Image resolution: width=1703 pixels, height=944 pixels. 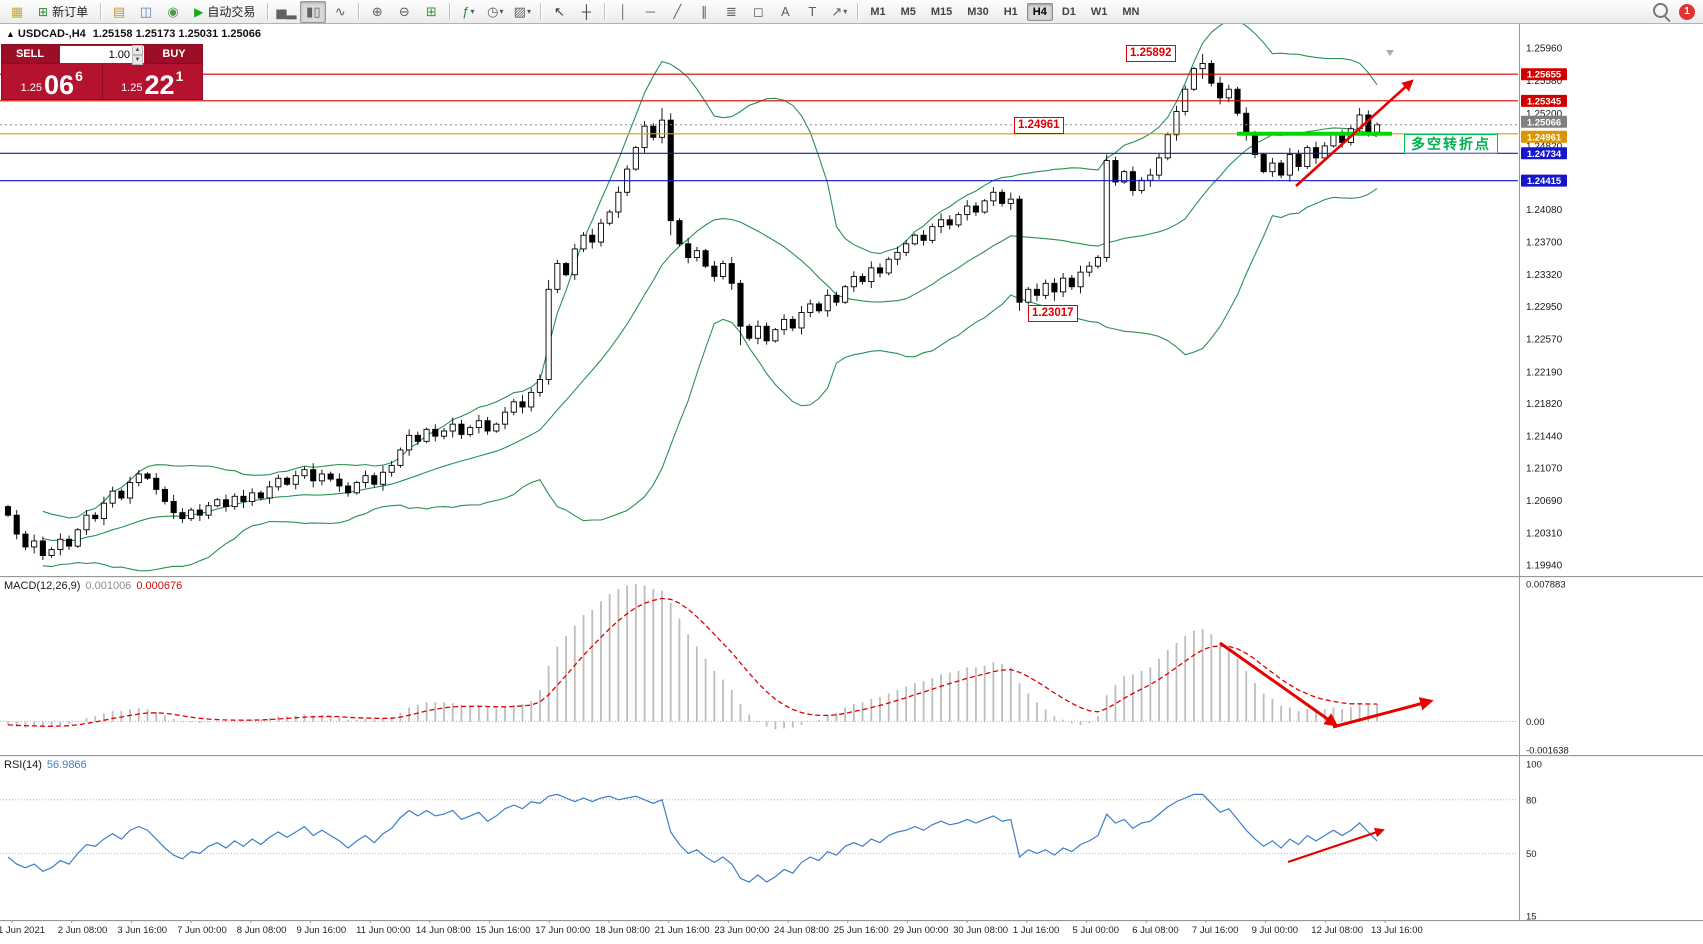 What do you see at coordinates (1544, 146) in the screenshot?
I see `svg-text: 1.24820` at bounding box center [1544, 146].